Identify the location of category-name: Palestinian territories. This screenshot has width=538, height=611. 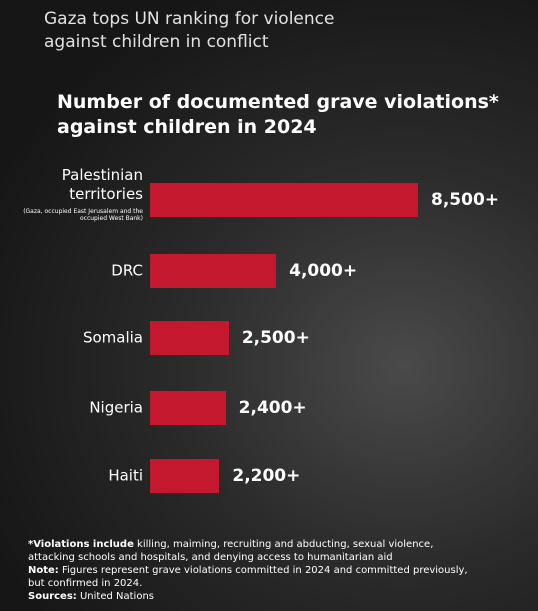
(102, 184).